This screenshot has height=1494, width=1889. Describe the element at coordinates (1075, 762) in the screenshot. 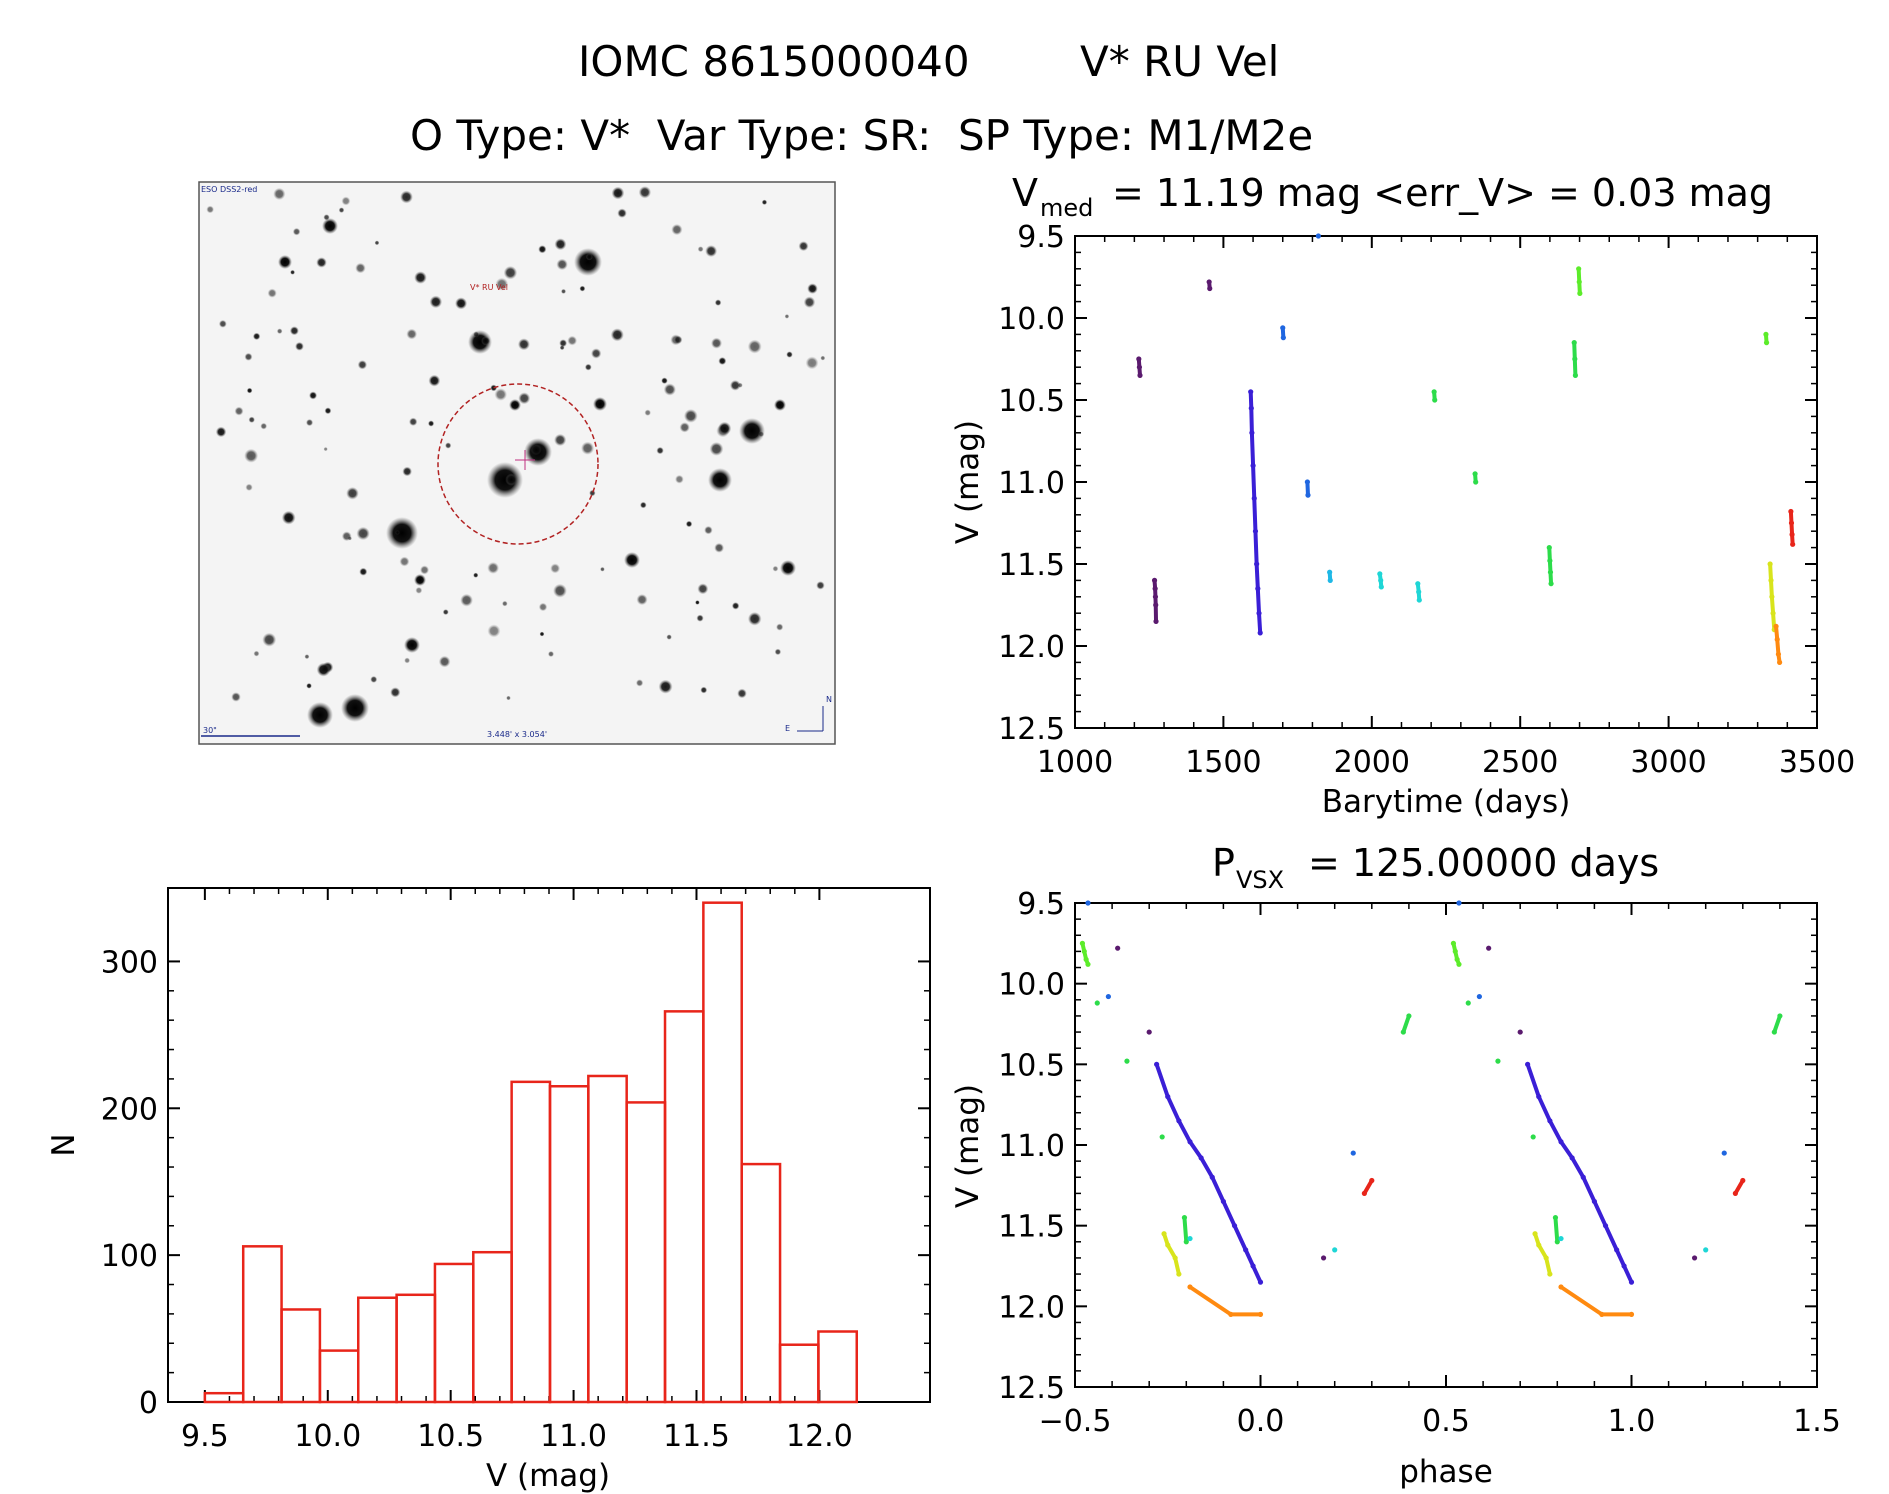

I see `x-tick-label: 1000` at that location.